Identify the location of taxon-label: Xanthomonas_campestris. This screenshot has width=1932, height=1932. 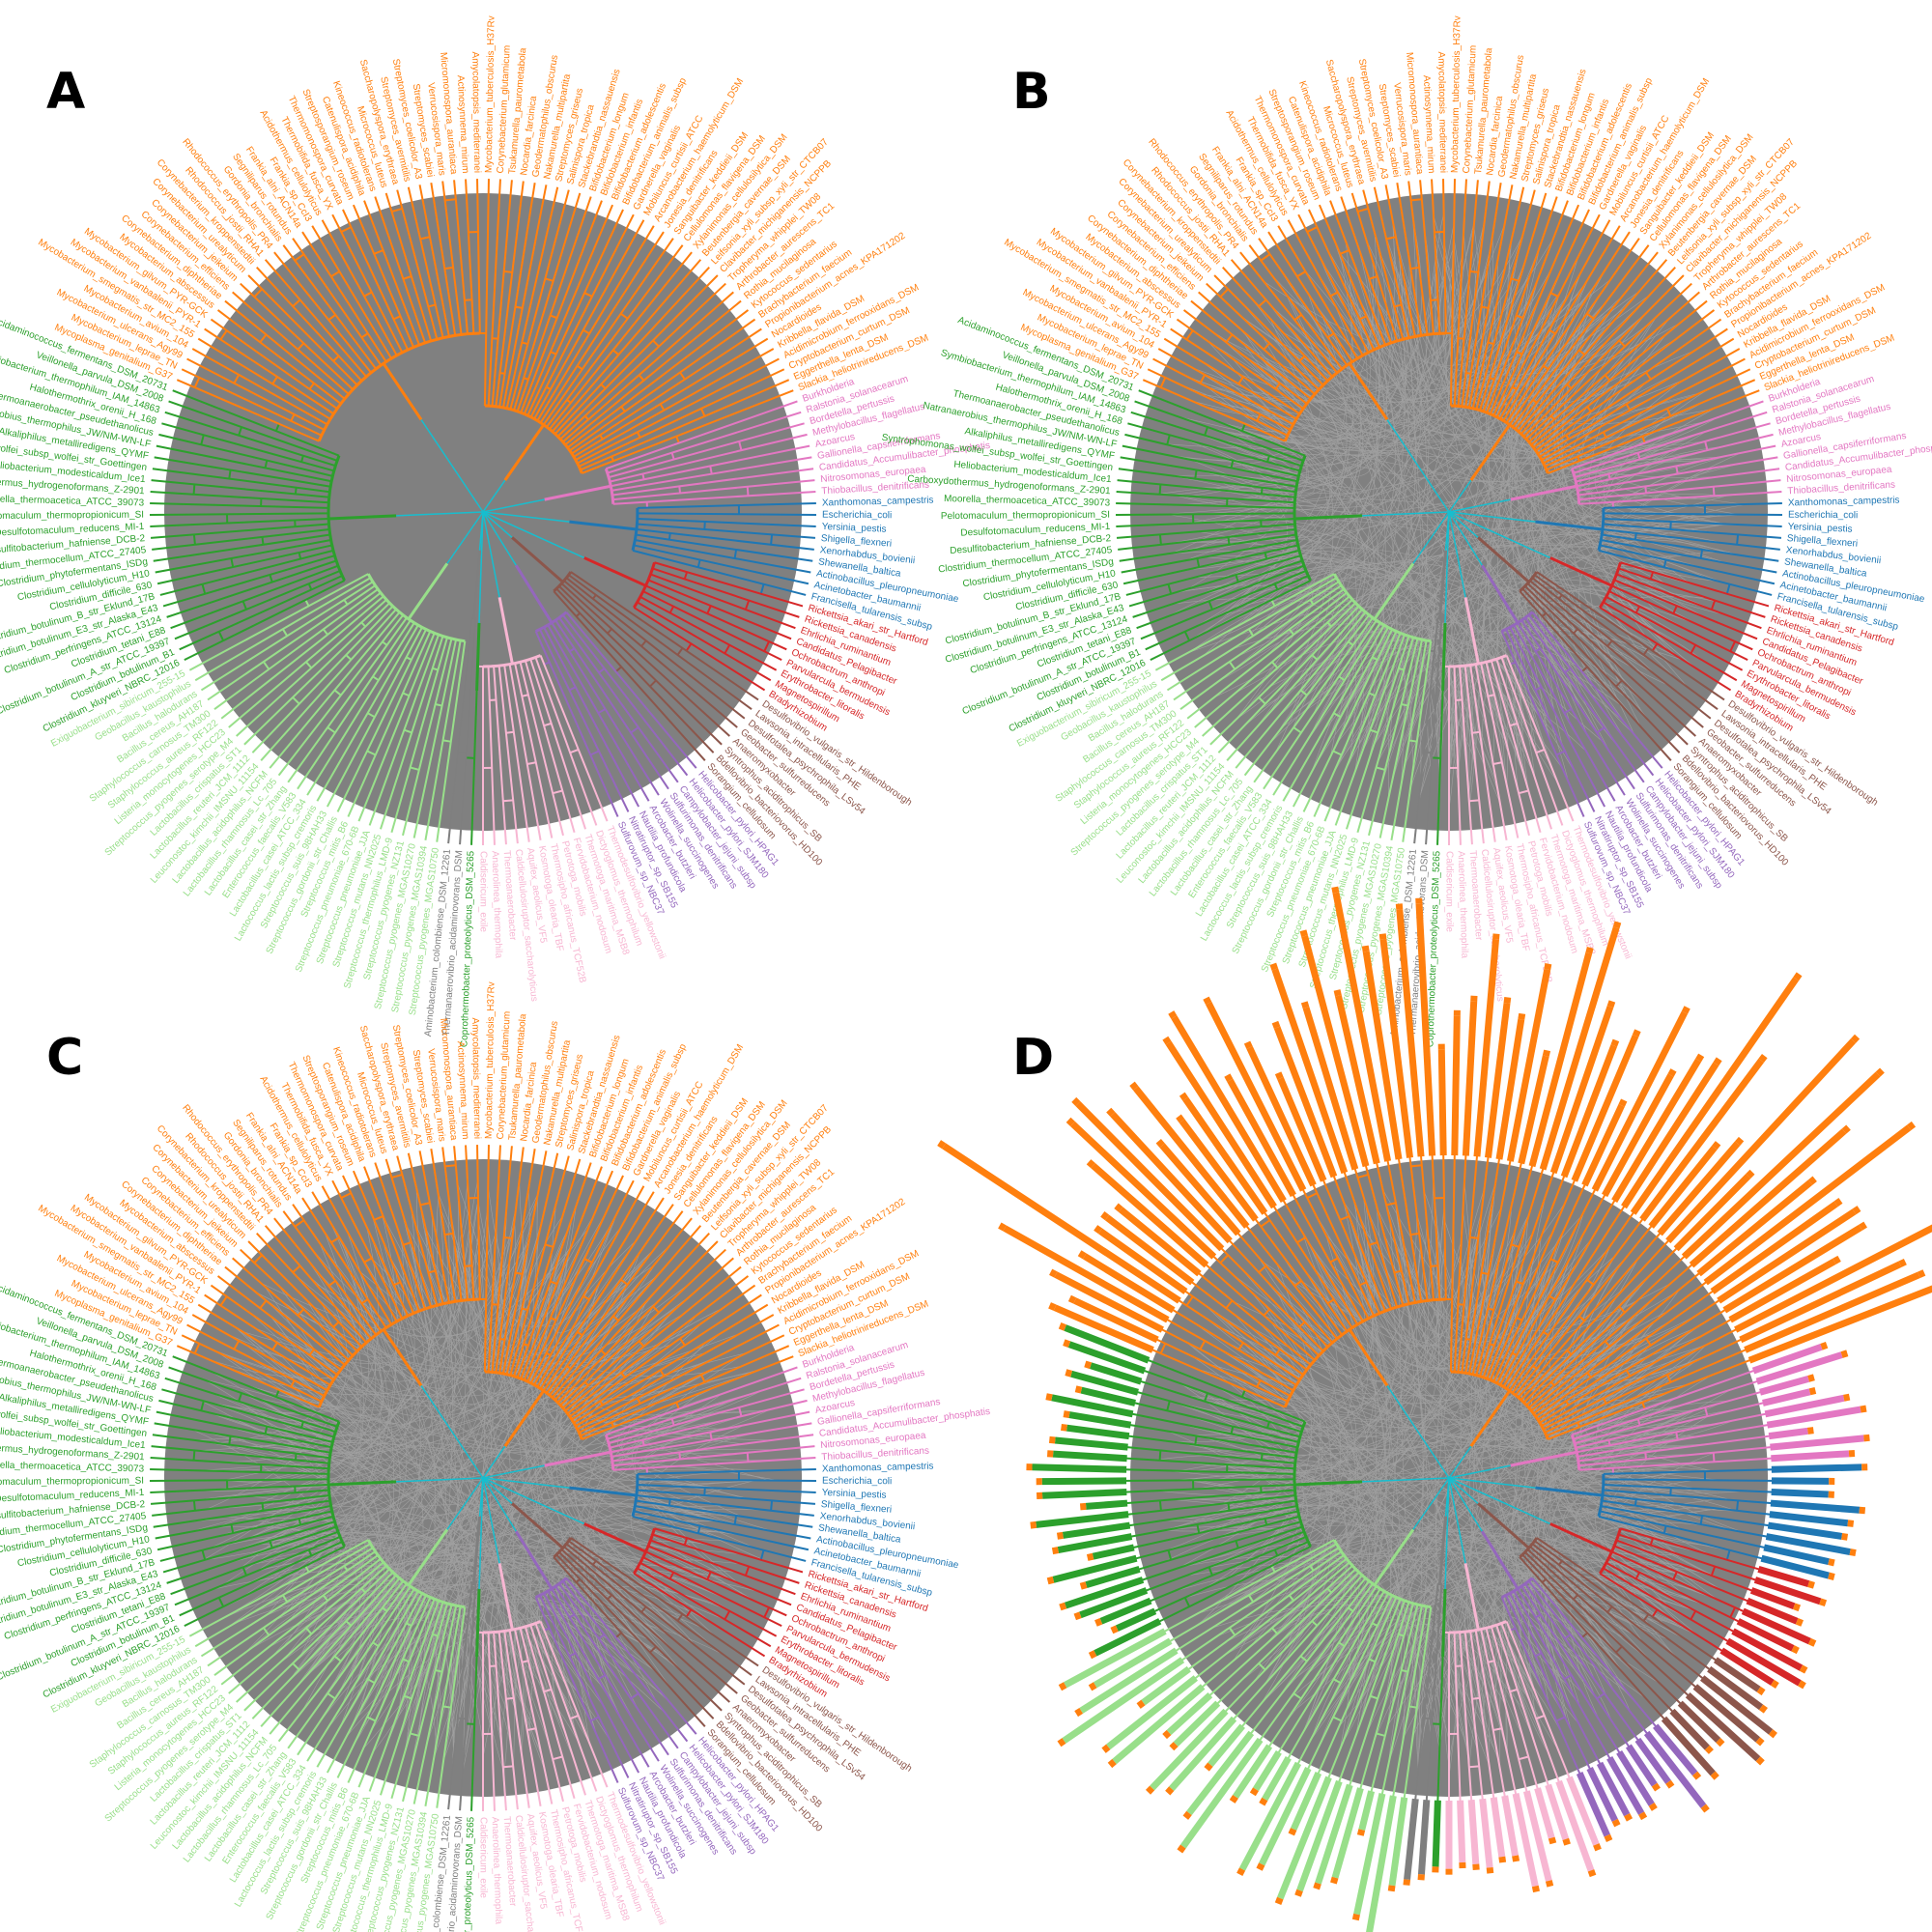
(1844, 502).